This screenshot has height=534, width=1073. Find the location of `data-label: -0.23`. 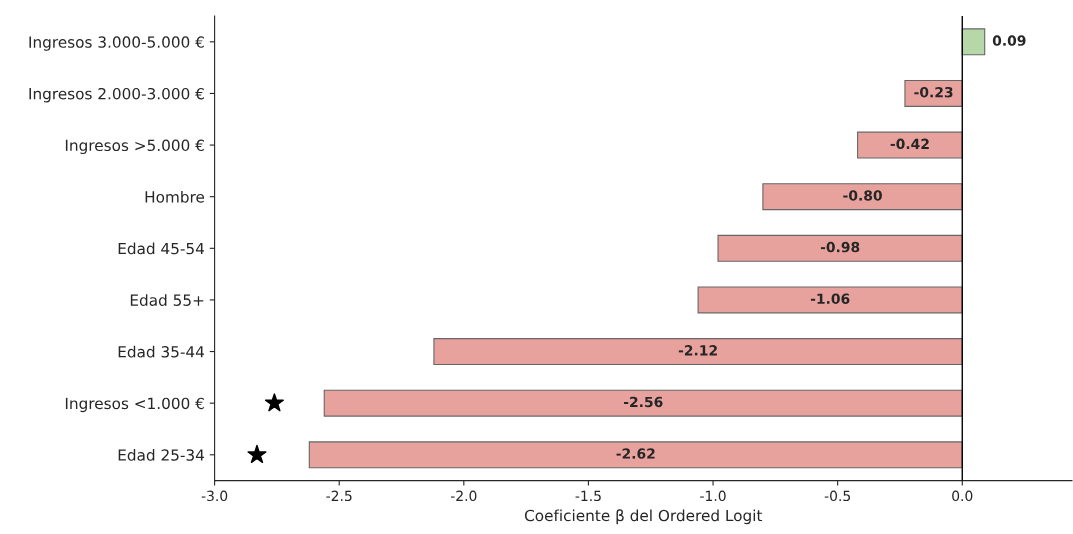

data-label: -0.23 is located at coordinates (933, 92).